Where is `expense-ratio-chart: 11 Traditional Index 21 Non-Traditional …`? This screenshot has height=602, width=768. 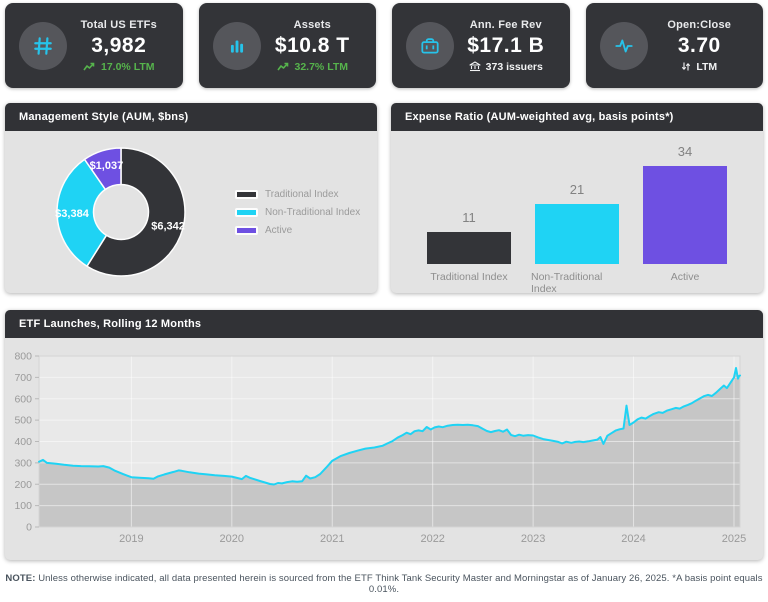
expense-ratio-chart: 11 Traditional Index 21 Non-Traditional … is located at coordinates (577, 212).